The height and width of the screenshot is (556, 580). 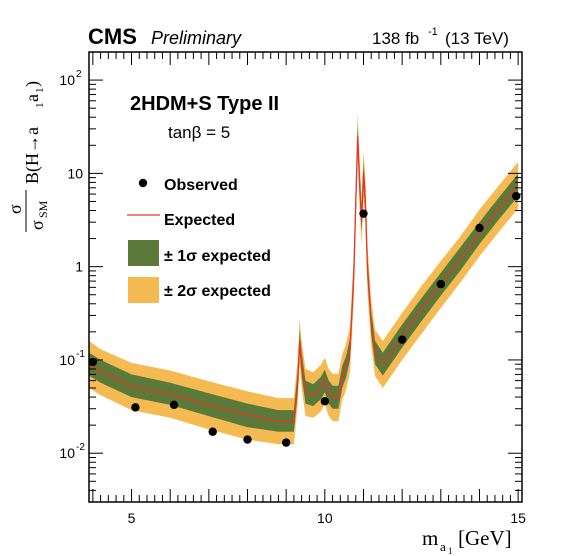 I want to click on y-title-sigma: σ, so click(x=15, y=209).